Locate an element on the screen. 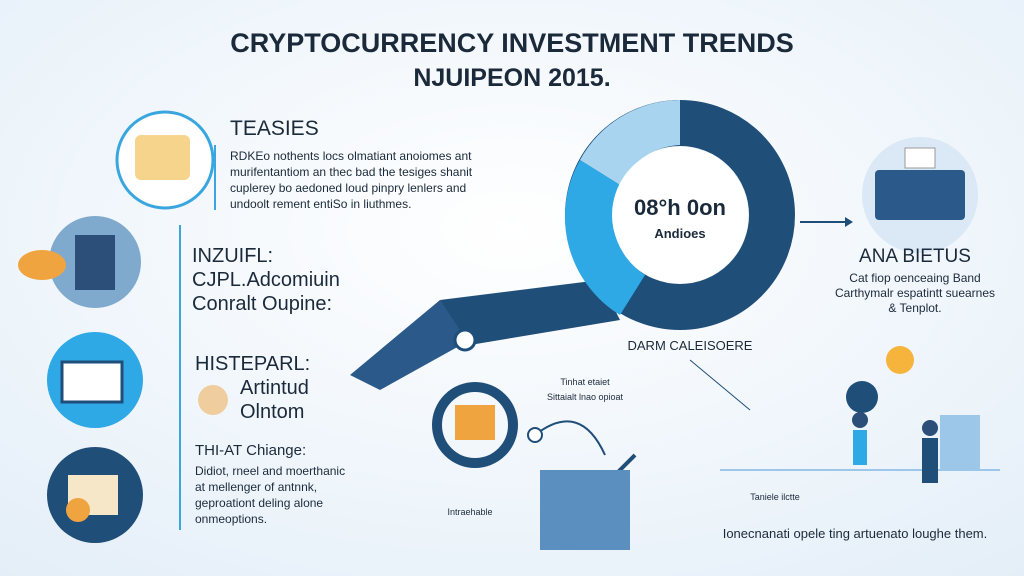 This screenshot has height=576, width=1024. section-line: Artintud is located at coordinates (274, 388).